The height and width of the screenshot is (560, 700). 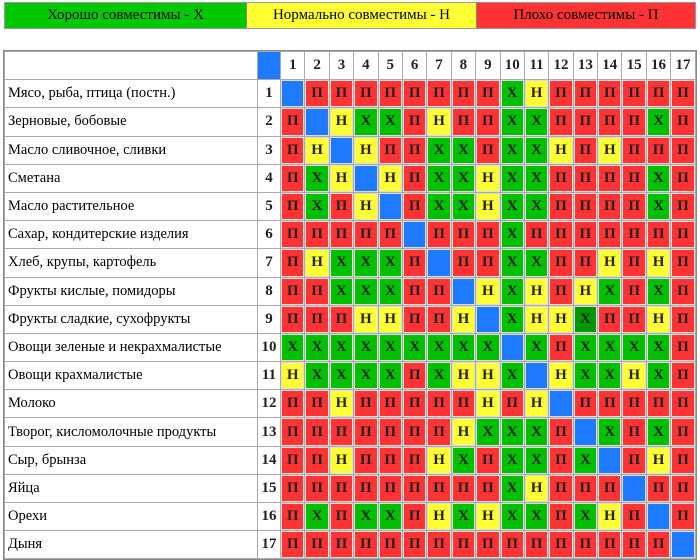 I want to click on row-label: Хлеб, крупы, картофель, so click(x=131, y=263).